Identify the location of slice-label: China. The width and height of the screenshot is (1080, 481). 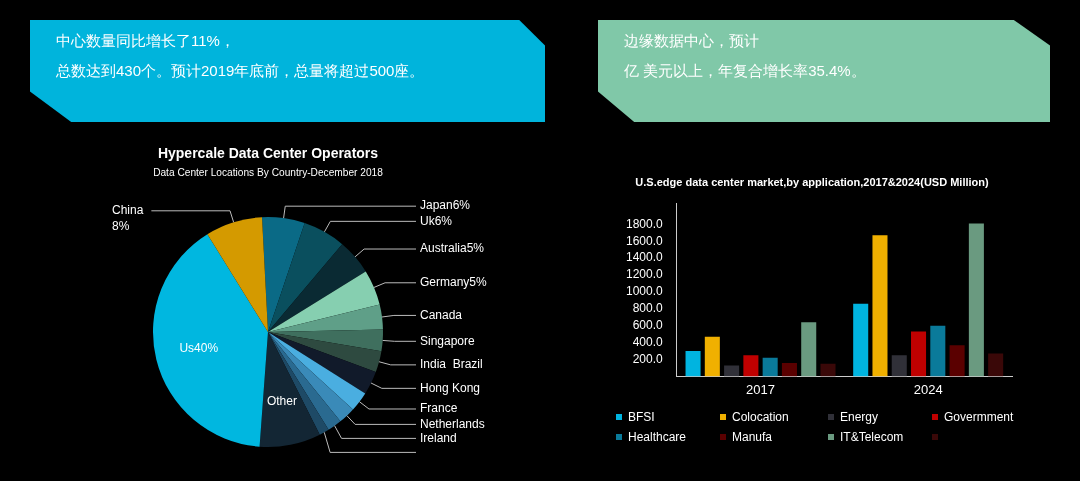
(128, 210).